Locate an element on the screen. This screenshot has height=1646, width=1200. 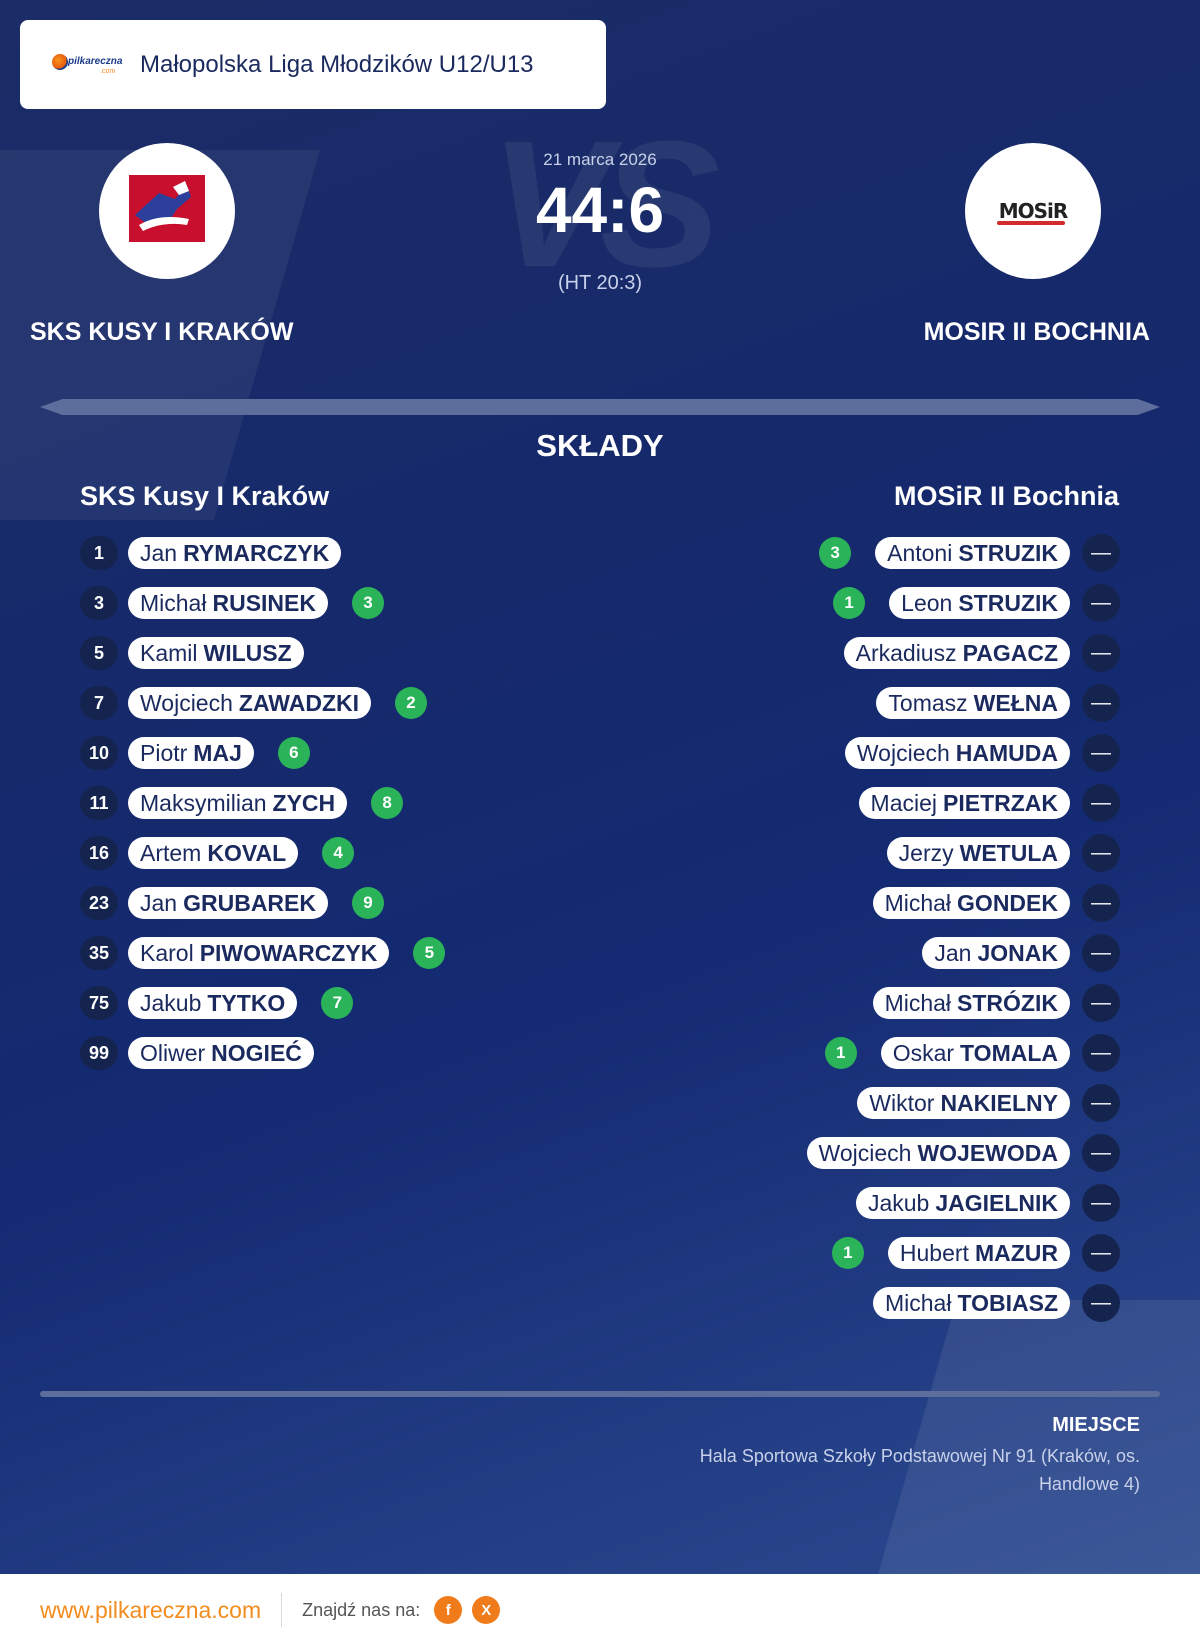
player-first-name: Wiktor is located at coordinates (902, 1102).